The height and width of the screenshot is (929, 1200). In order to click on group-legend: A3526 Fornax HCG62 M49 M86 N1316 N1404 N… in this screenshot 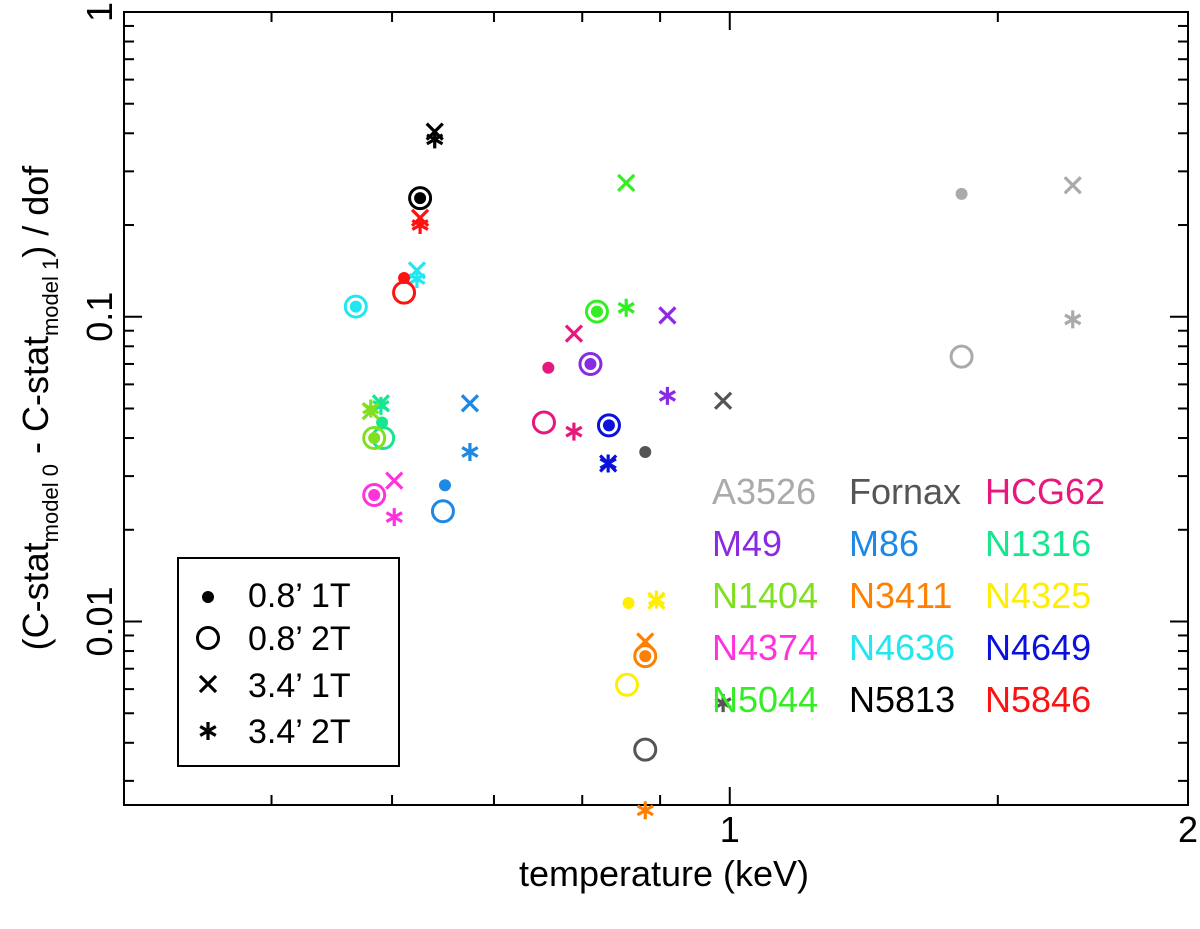, I will do `click(908, 595)`.